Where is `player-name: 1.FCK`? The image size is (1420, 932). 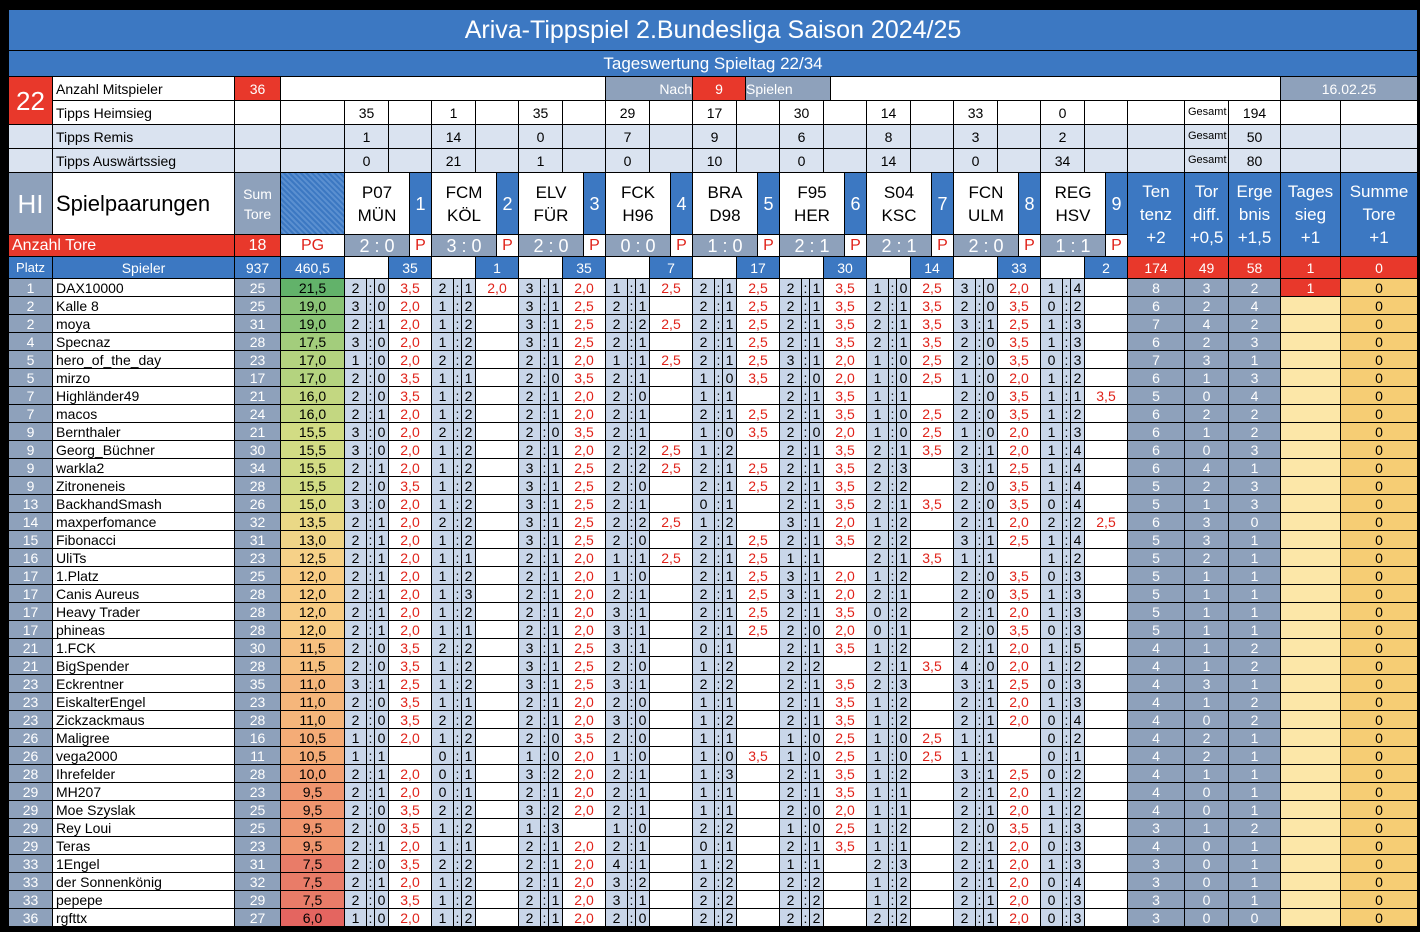
player-name: 1.FCK is located at coordinates (143, 647).